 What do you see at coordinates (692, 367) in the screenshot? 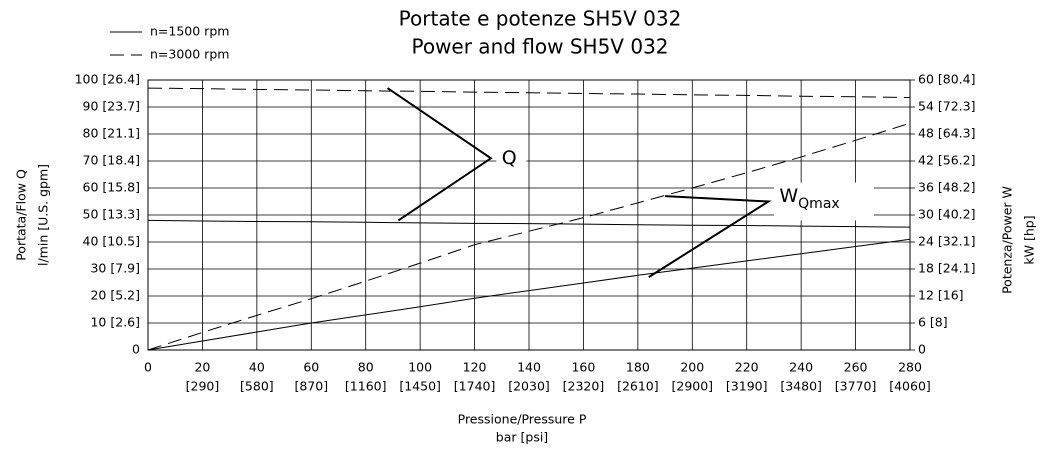
I see `x-tick-label: 200` at bounding box center [692, 367].